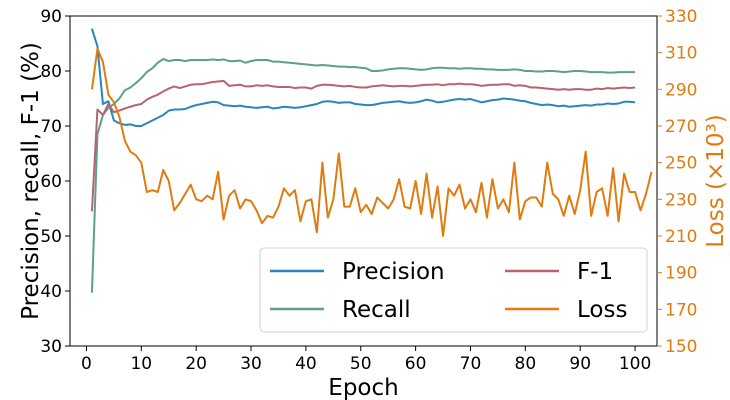 The width and height of the screenshot is (730, 400). What do you see at coordinates (51, 17) in the screenshot?
I see `y-tick-label: 90` at bounding box center [51, 17].